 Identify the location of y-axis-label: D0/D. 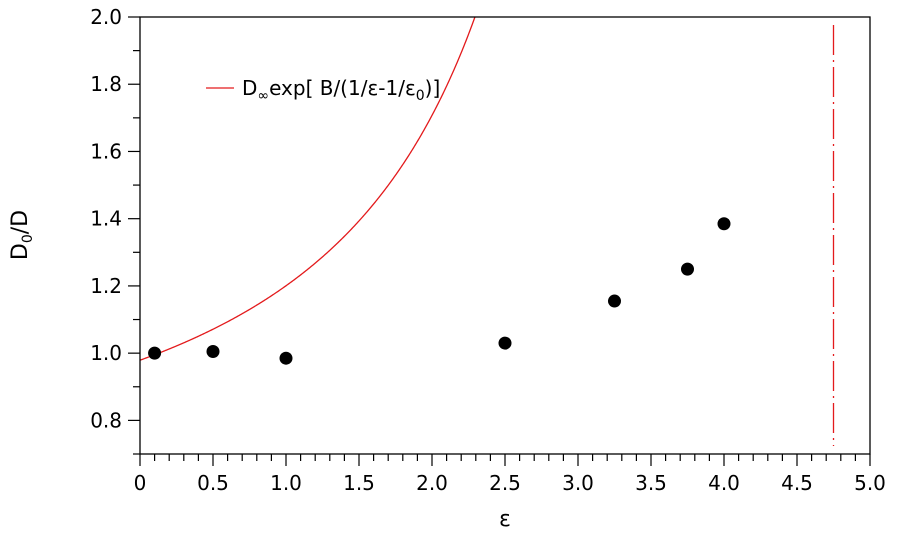
(22, 235).